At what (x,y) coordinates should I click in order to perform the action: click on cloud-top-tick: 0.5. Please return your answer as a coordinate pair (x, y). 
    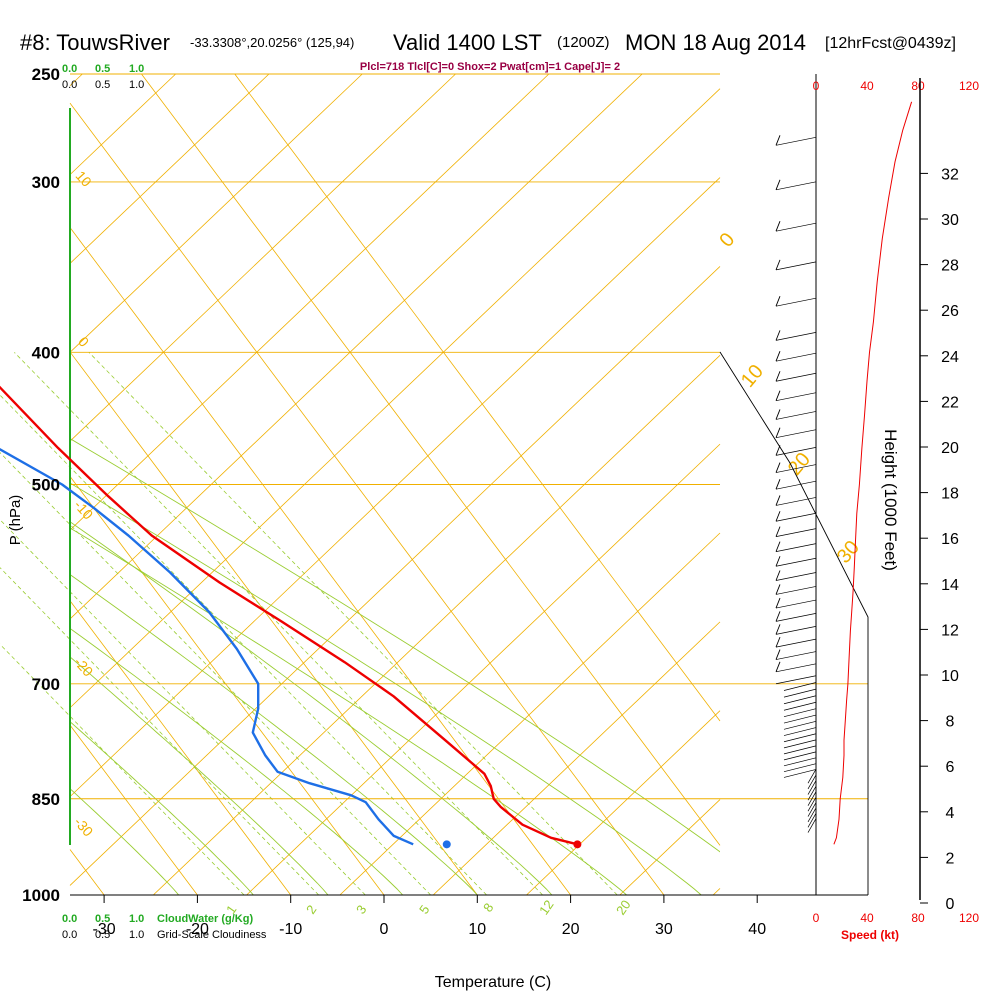
    Looking at the image, I should click on (102, 69).